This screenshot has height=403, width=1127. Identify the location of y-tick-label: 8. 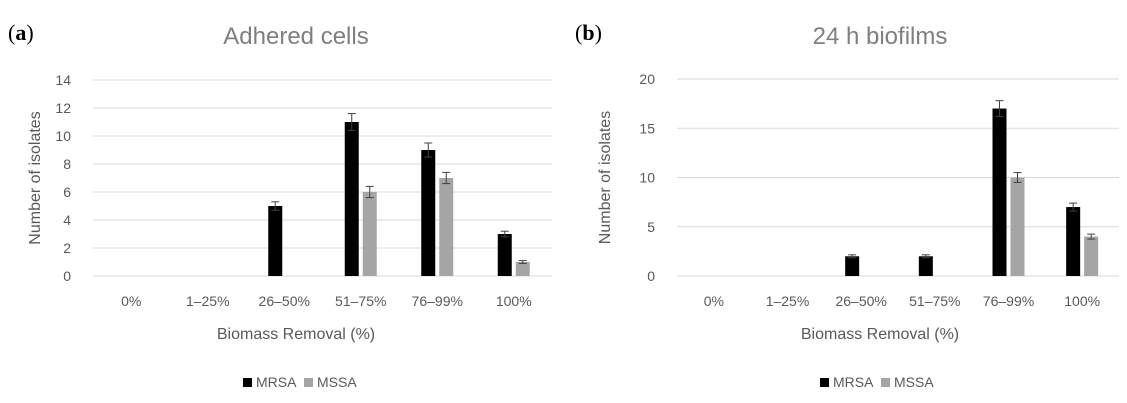
(67, 164).